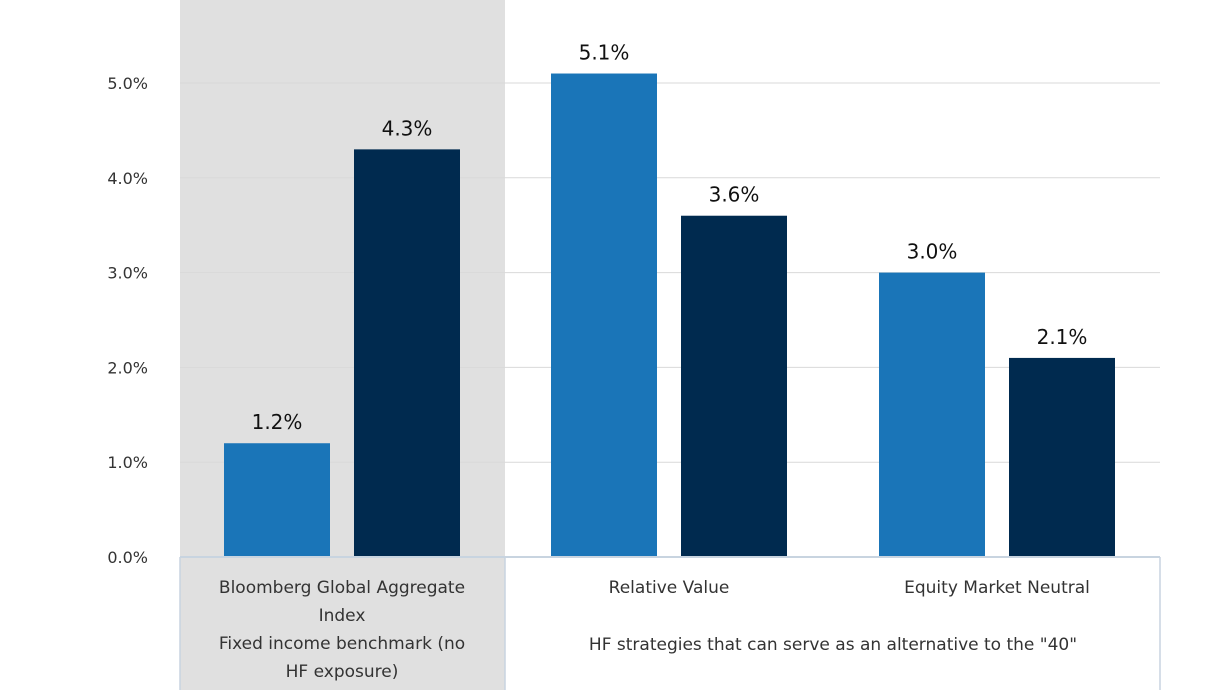 This screenshot has height=690, width=1226. I want to click on data-label: 2.1%, so click(1062, 337).